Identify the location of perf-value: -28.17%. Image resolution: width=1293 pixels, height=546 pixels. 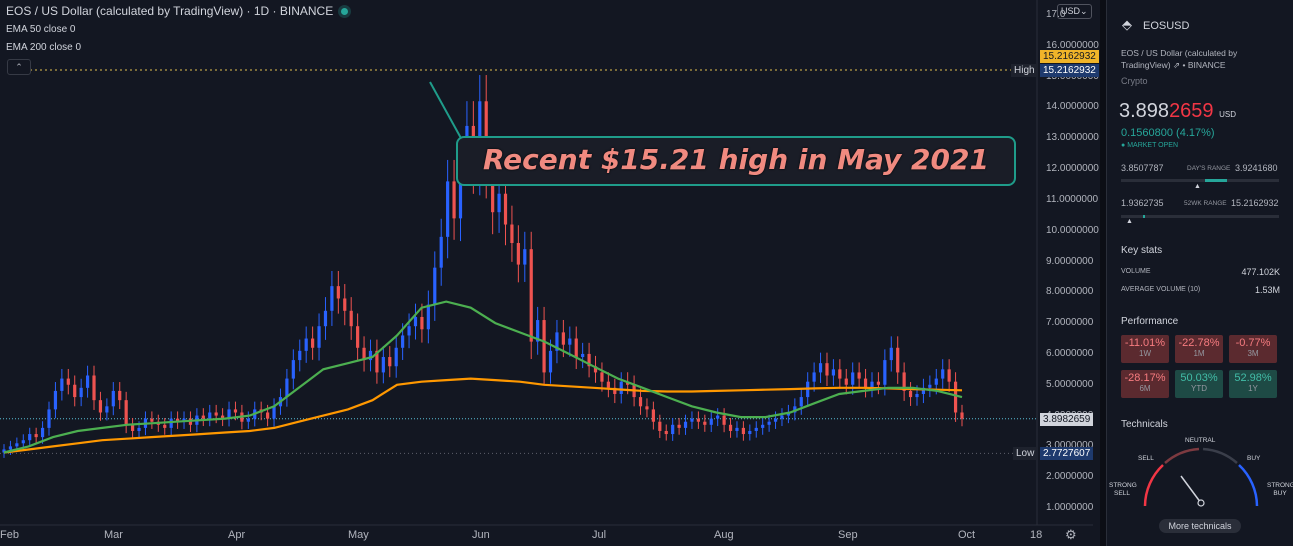
(1145, 378).